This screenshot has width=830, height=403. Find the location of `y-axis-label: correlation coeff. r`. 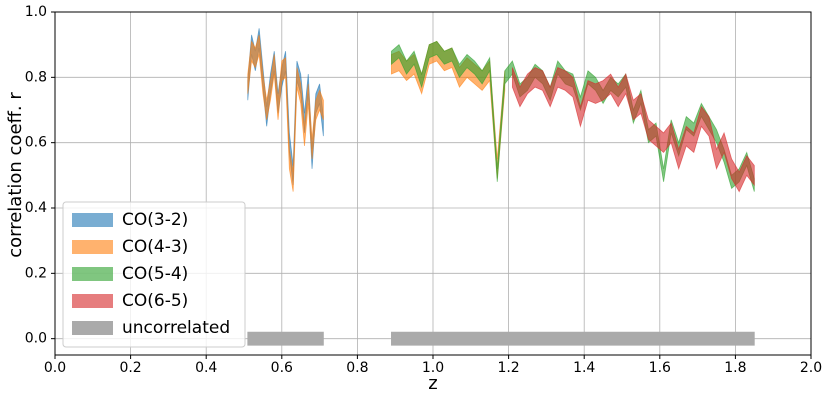

y-axis-label: correlation coeff. r is located at coordinates (15, 175).